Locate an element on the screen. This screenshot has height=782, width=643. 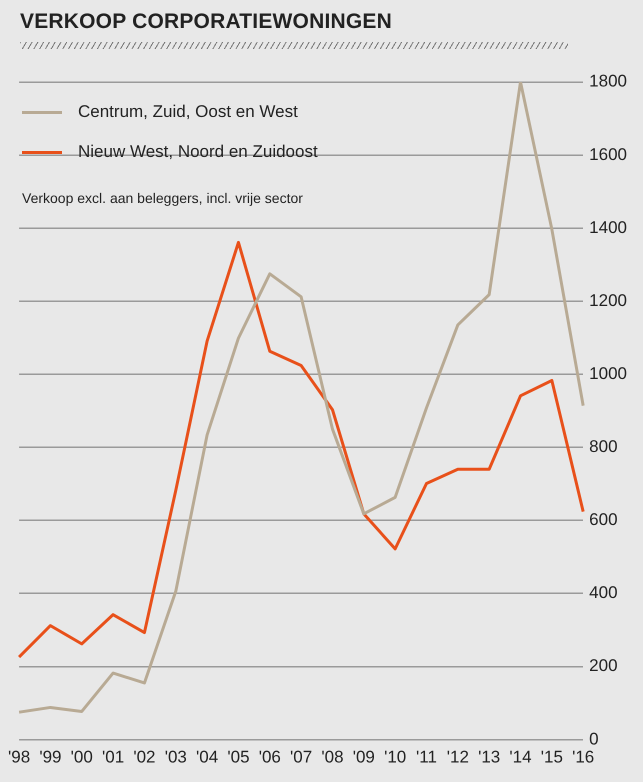
x-tick-label: '08 is located at coordinates (332, 756).